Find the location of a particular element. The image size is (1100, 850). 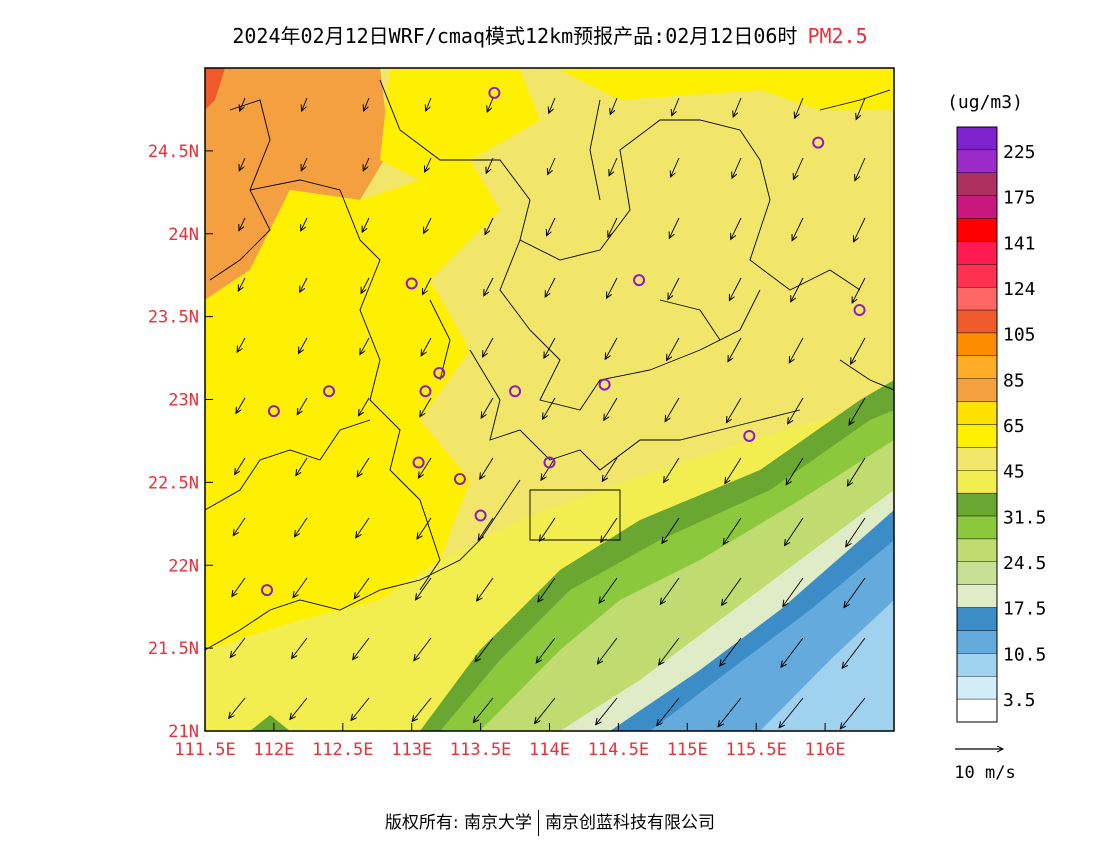

legend-label: 141 is located at coordinates (1019, 243).